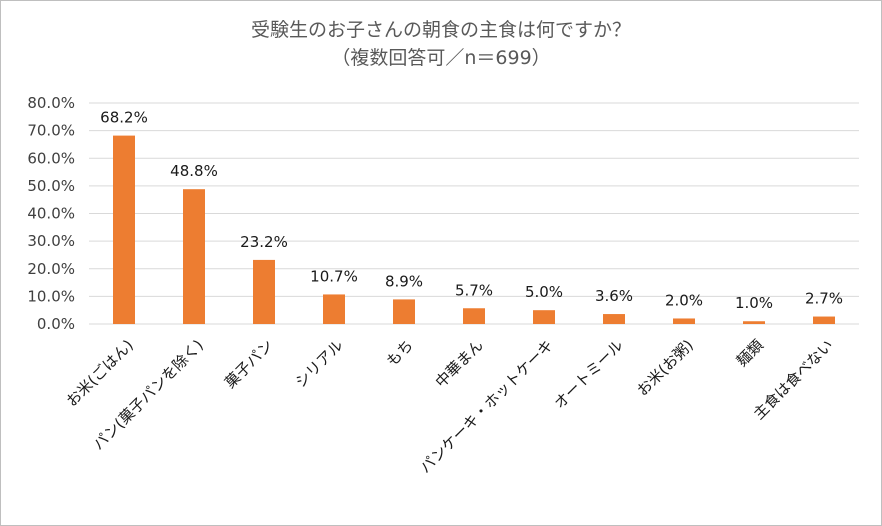 This screenshot has height=526, width=882. I want to click on data-label: 2.7%, so click(824, 299).